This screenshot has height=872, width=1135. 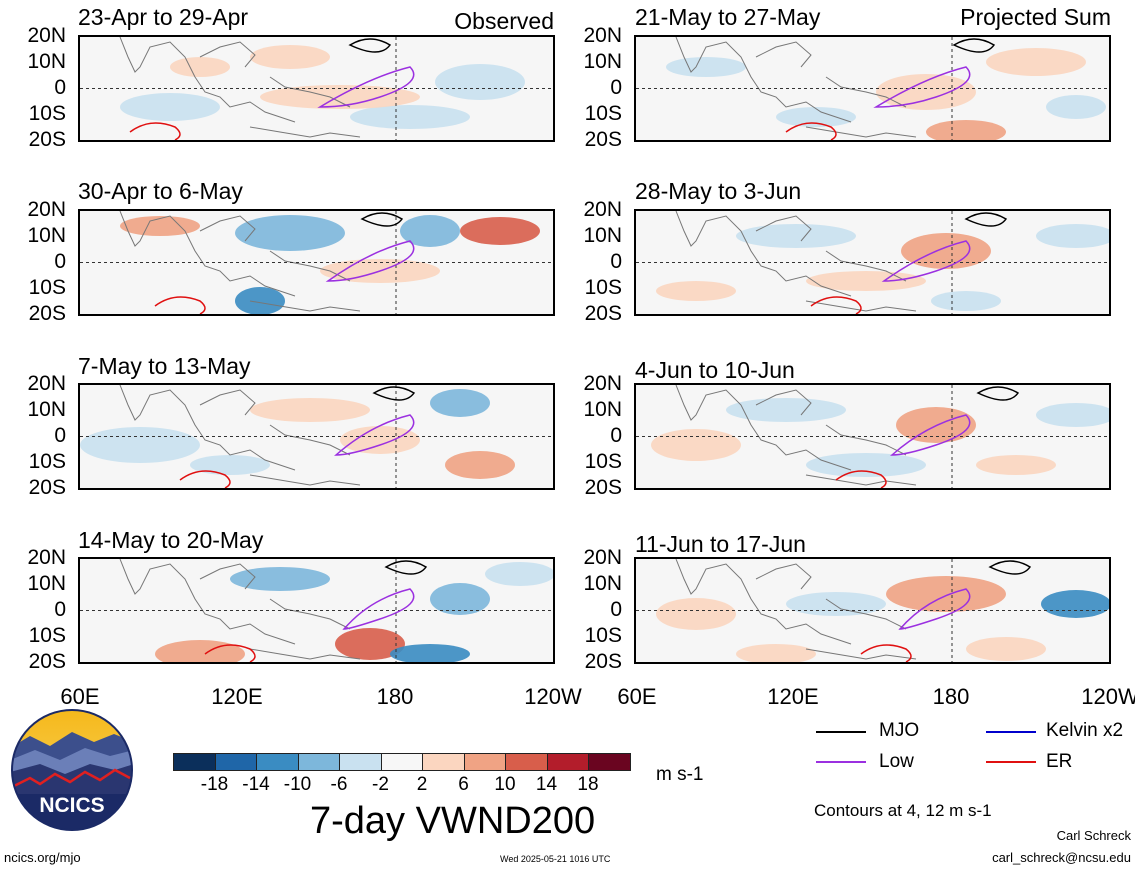 What do you see at coordinates (680, 774) in the screenshot?
I see `colorbar-units: m s-1` at bounding box center [680, 774].